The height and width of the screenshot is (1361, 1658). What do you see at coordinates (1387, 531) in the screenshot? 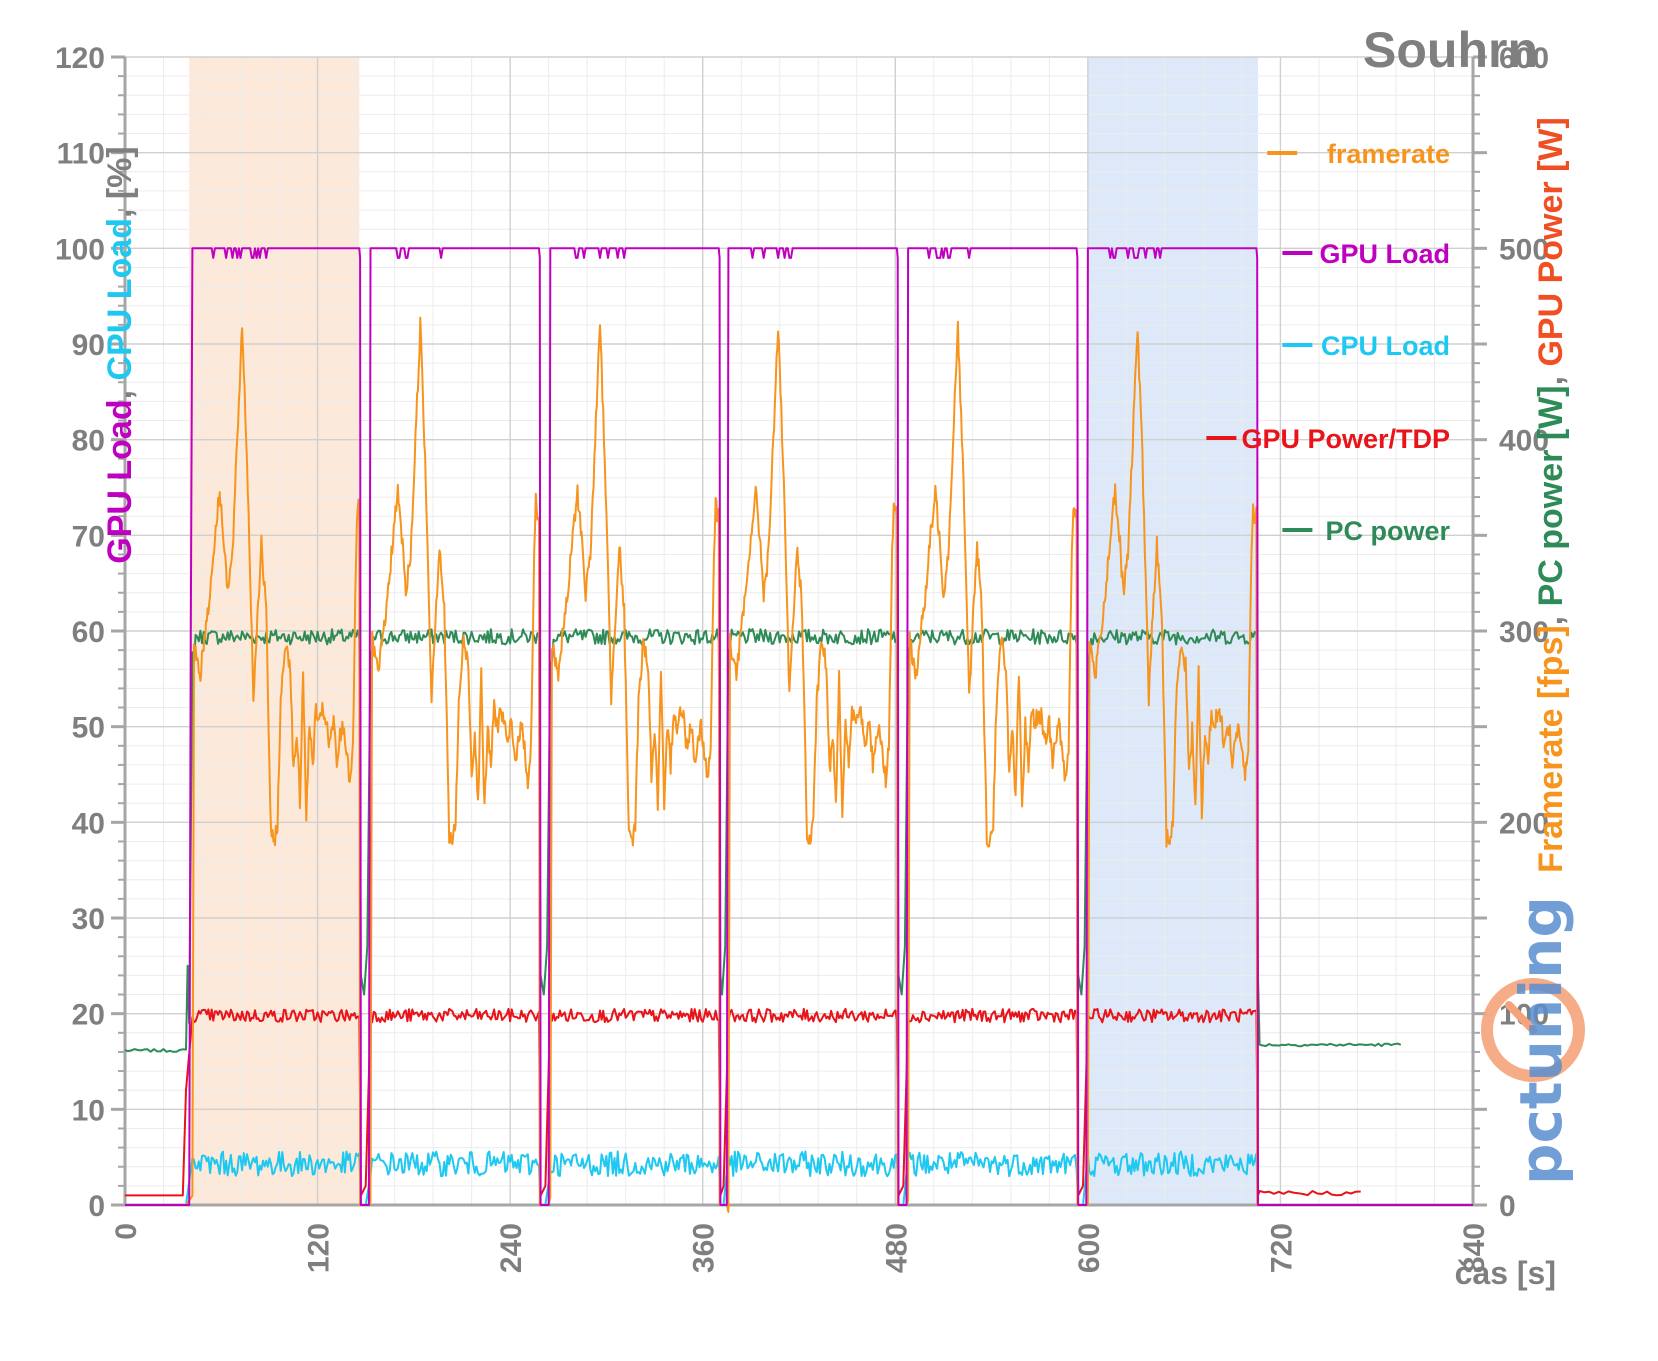
I see `legend-label: PC power` at bounding box center [1387, 531].